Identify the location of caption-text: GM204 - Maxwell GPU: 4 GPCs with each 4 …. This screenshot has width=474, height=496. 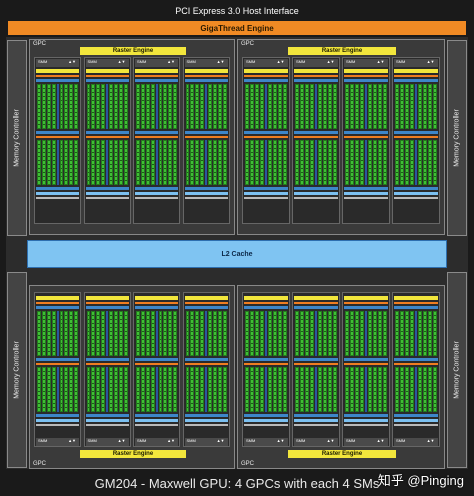
(237, 483).